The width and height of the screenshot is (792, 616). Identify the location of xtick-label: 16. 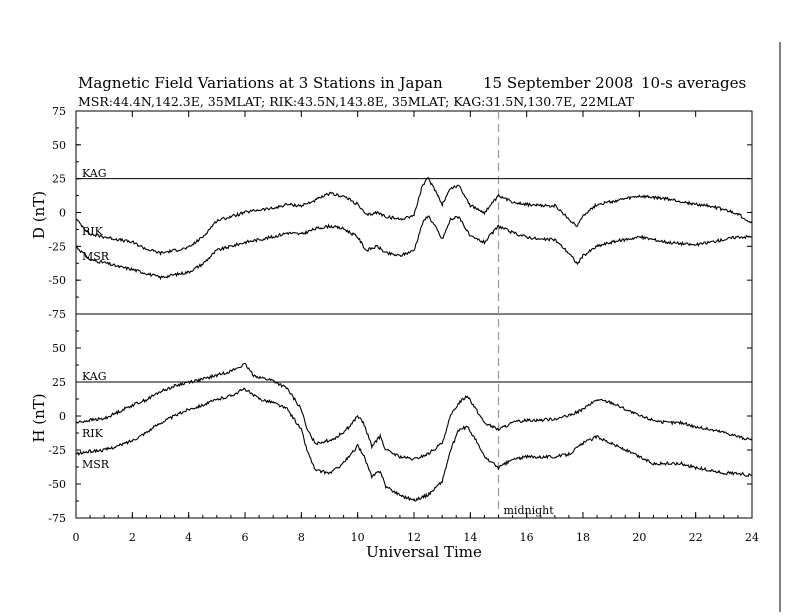
(527, 537).